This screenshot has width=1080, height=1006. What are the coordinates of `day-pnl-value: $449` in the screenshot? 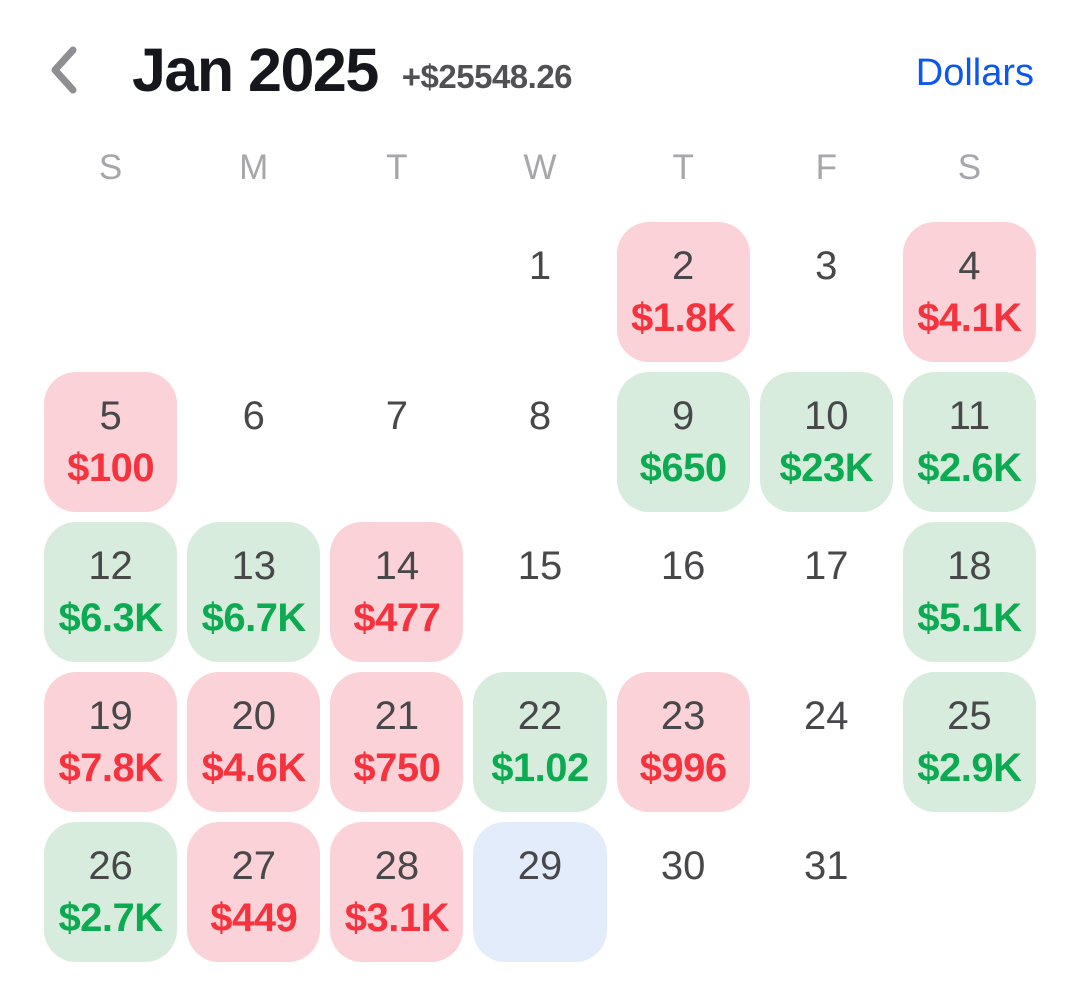 It's located at (254, 918).